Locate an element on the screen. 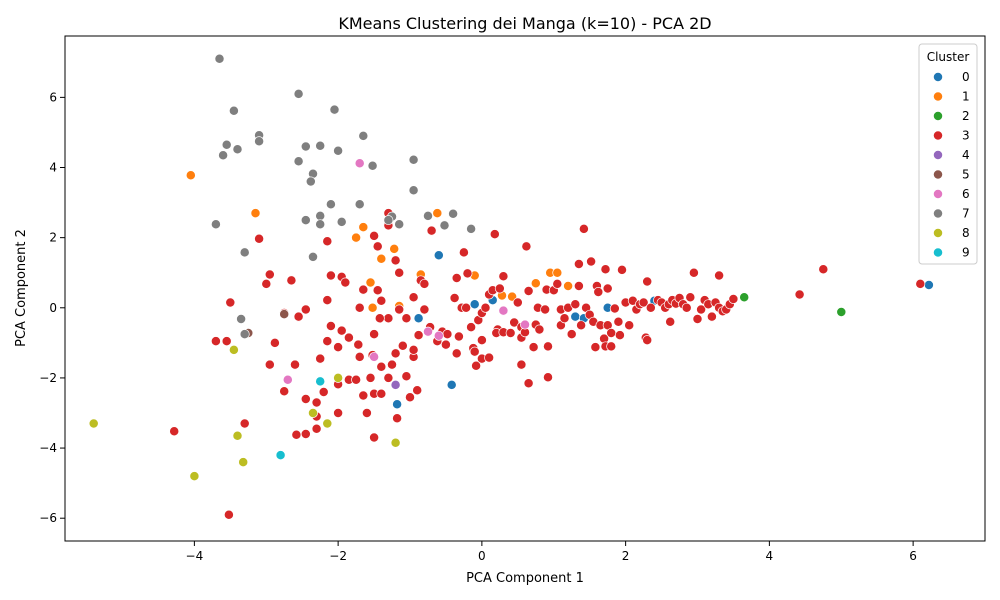 The width and height of the screenshot is (1000, 600). legend: Cluster 0 1 2 3 4 5 6 7 8 9 is located at coordinates (948, 154).